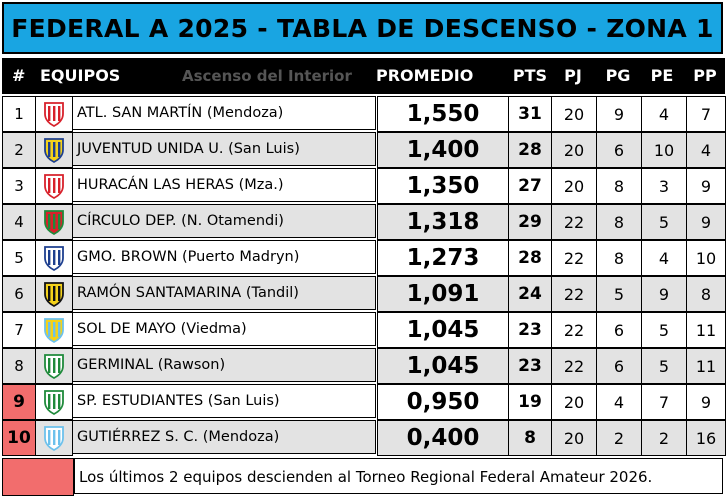  What do you see at coordinates (224, 401) in the screenshot?
I see `team-name-cell: SP. ESTUDIANTES (San Luis)` at bounding box center [224, 401].